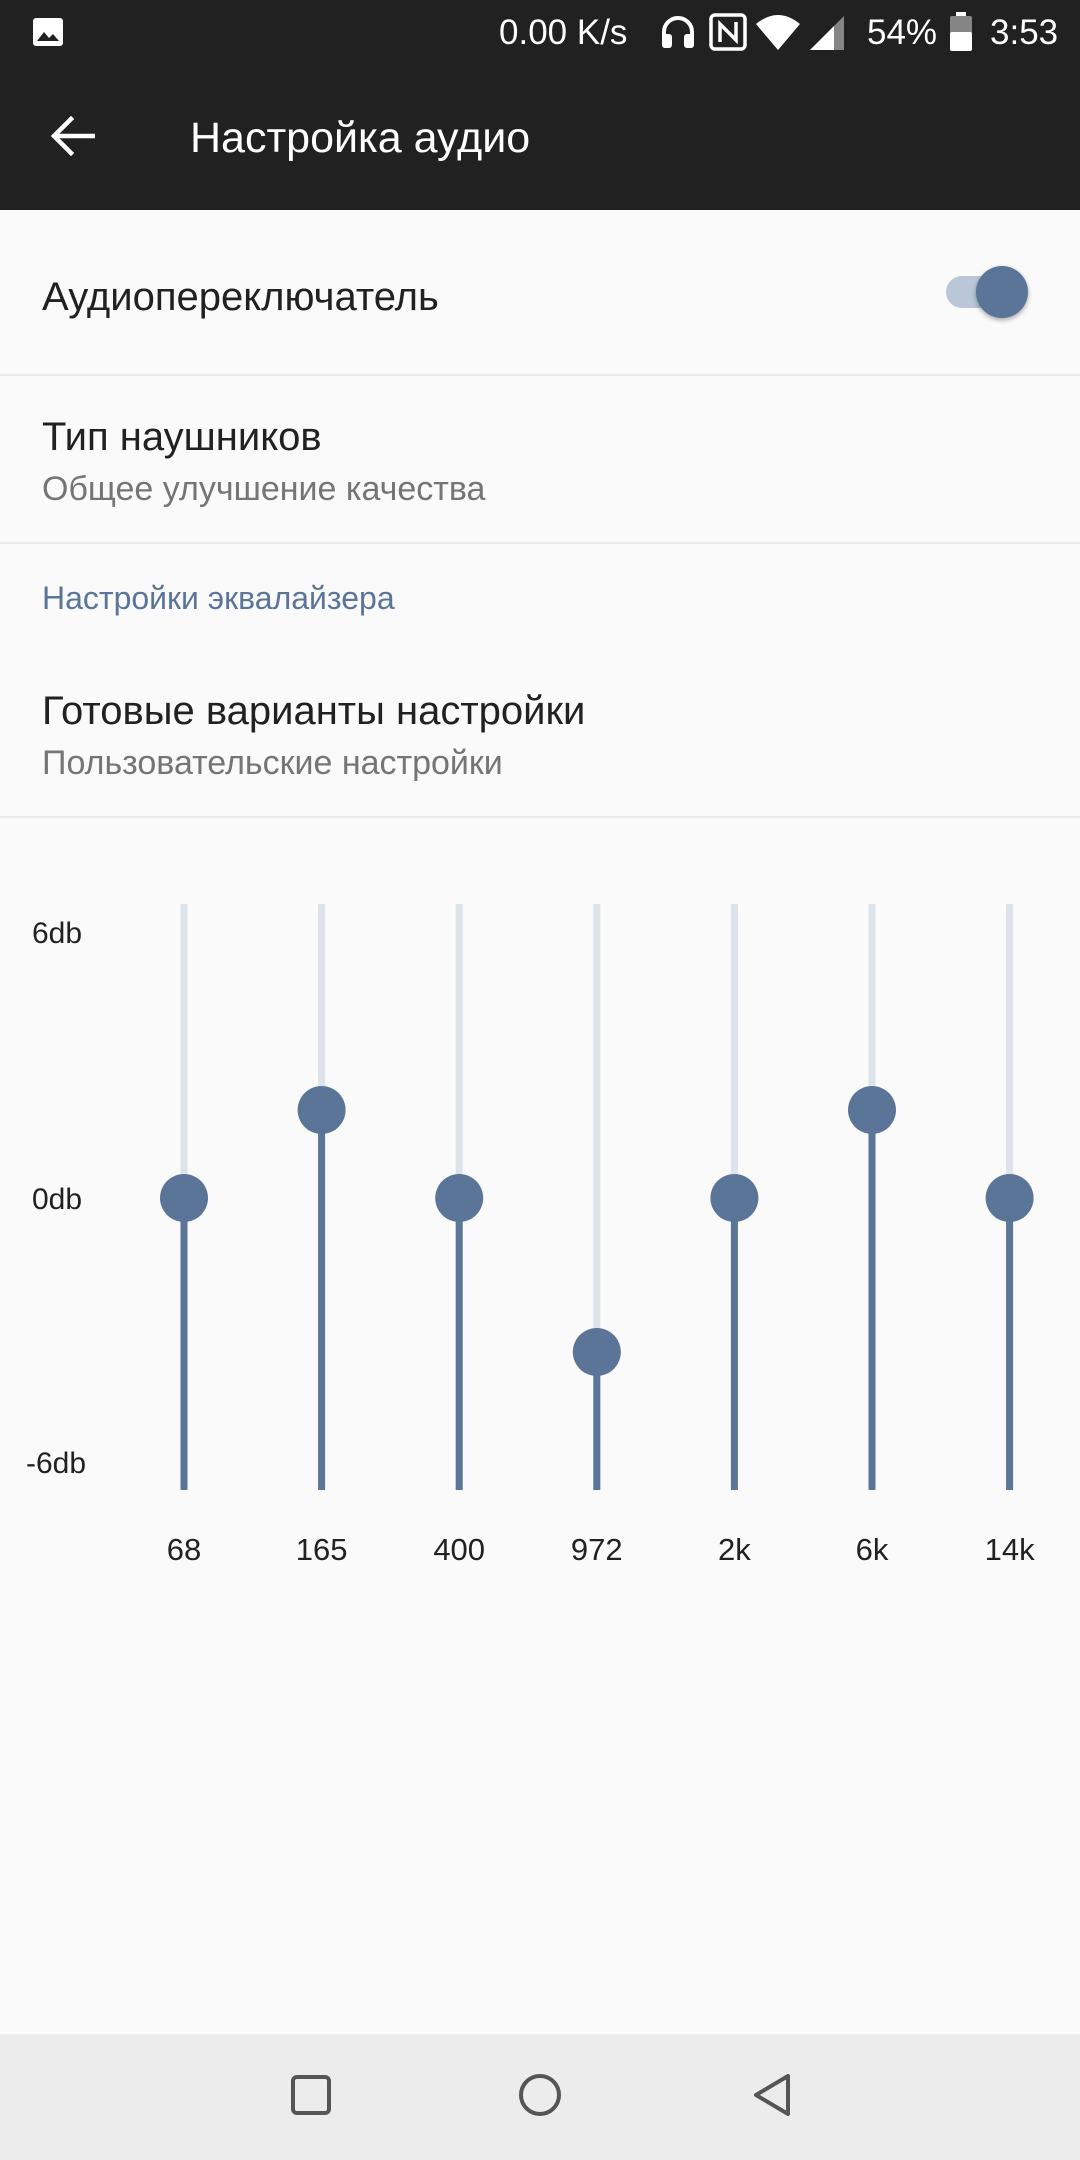 The height and width of the screenshot is (2160, 1080). What do you see at coordinates (596, 1549) in the screenshot?
I see `freq-label-972: 972` at bounding box center [596, 1549].